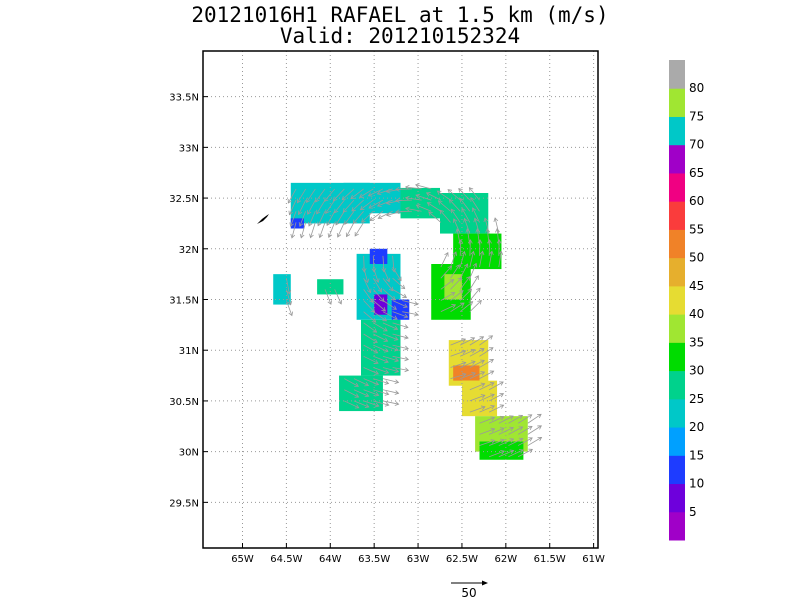  What do you see at coordinates (696, 286) in the screenshot?
I see `colorbar-label-8: 45` at bounding box center [696, 286].